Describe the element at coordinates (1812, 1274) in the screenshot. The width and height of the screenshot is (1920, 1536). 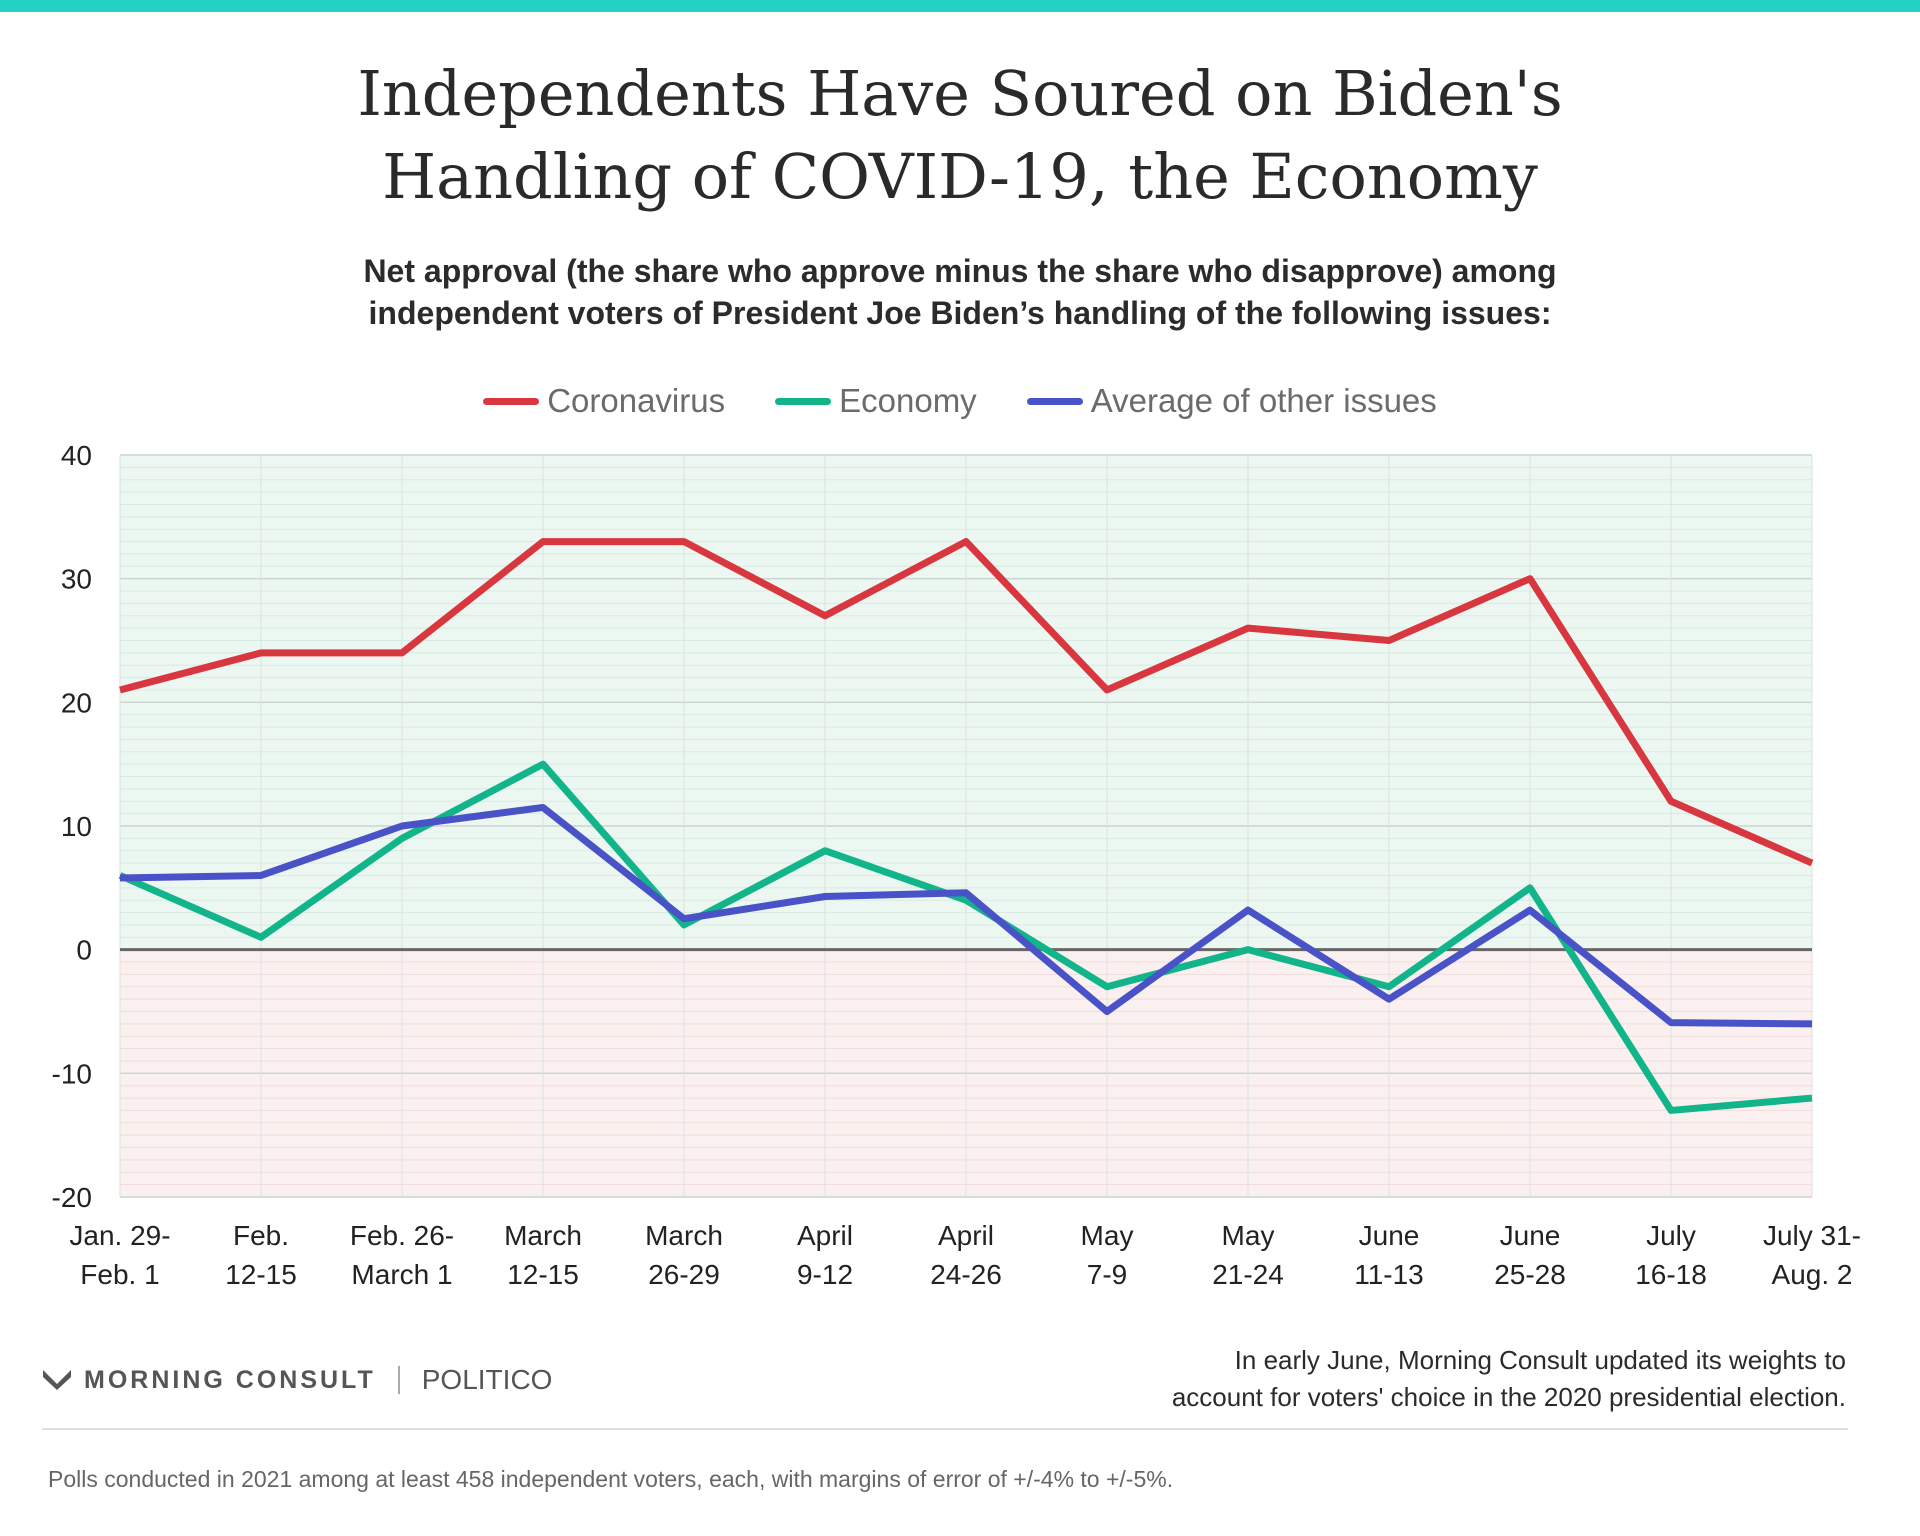
I see `x-tick-label: Aug. 2` at that location.